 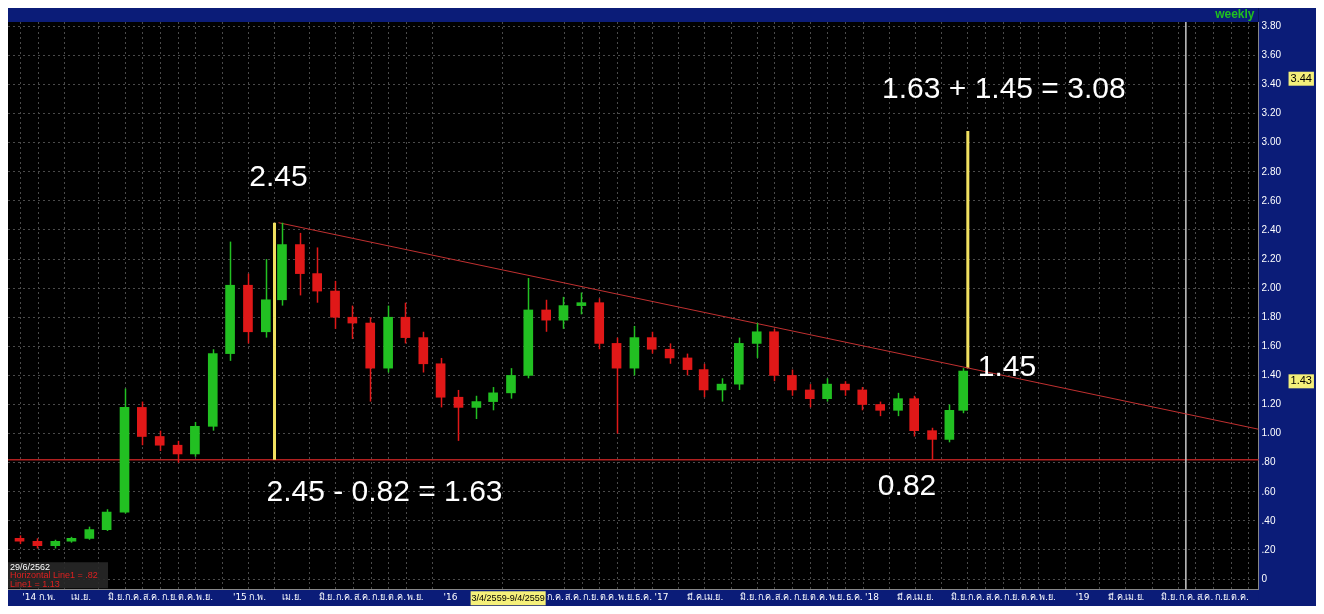 I want to click on annotation: Horizontal Line1 = .82, so click(x=54, y=575).